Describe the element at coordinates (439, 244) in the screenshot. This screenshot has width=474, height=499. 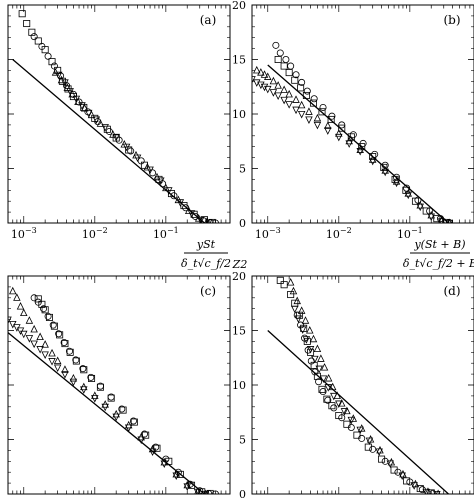
I see `x-axis-label-b-numerator: y(St + B)` at that location.